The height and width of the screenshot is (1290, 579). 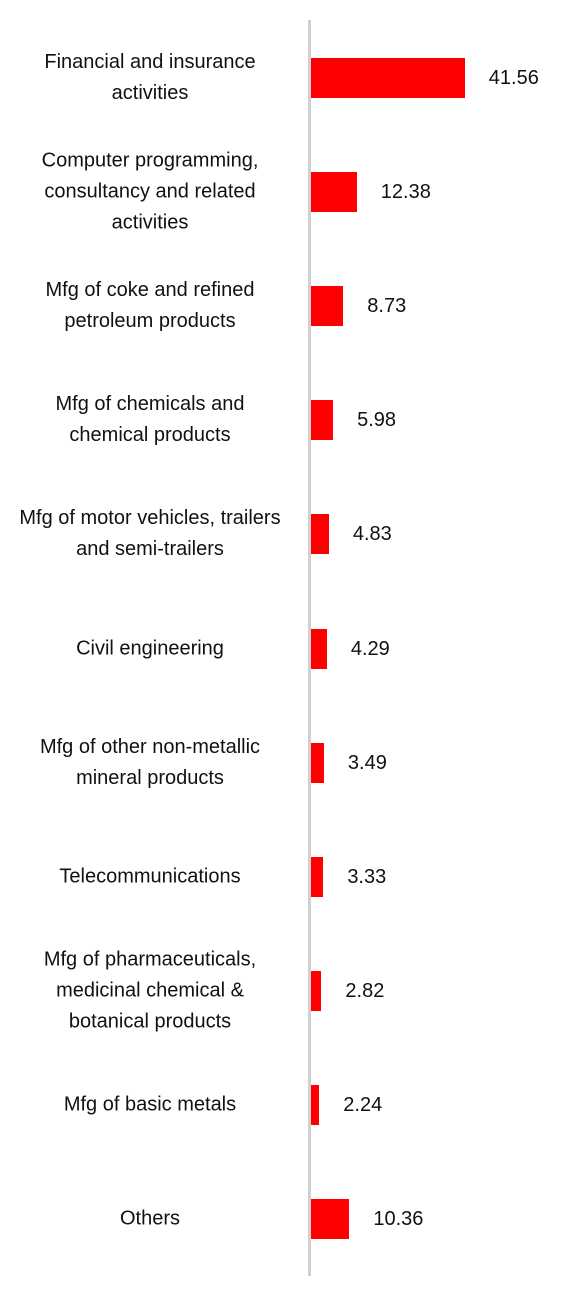 I want to click on value-label: 5.98, so click(x=377, y=420).